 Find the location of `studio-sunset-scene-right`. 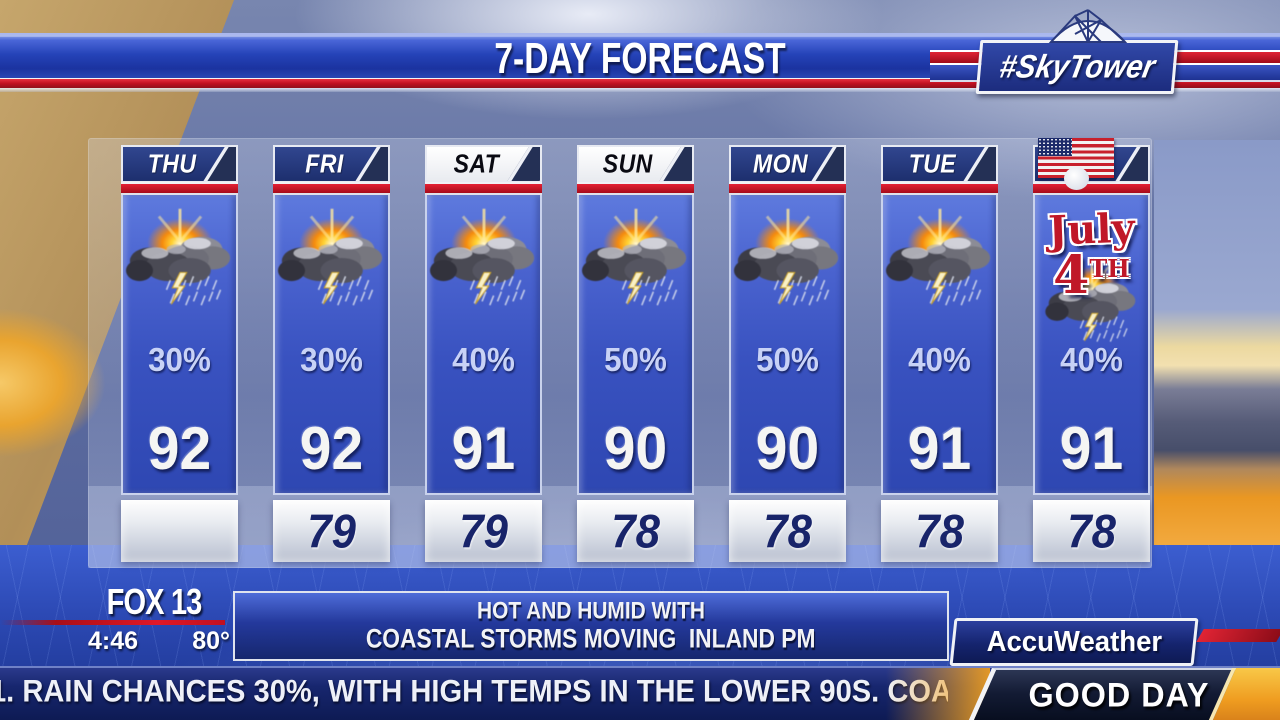

studio-sunset-scene-right is located at coordinates (1217, 375).